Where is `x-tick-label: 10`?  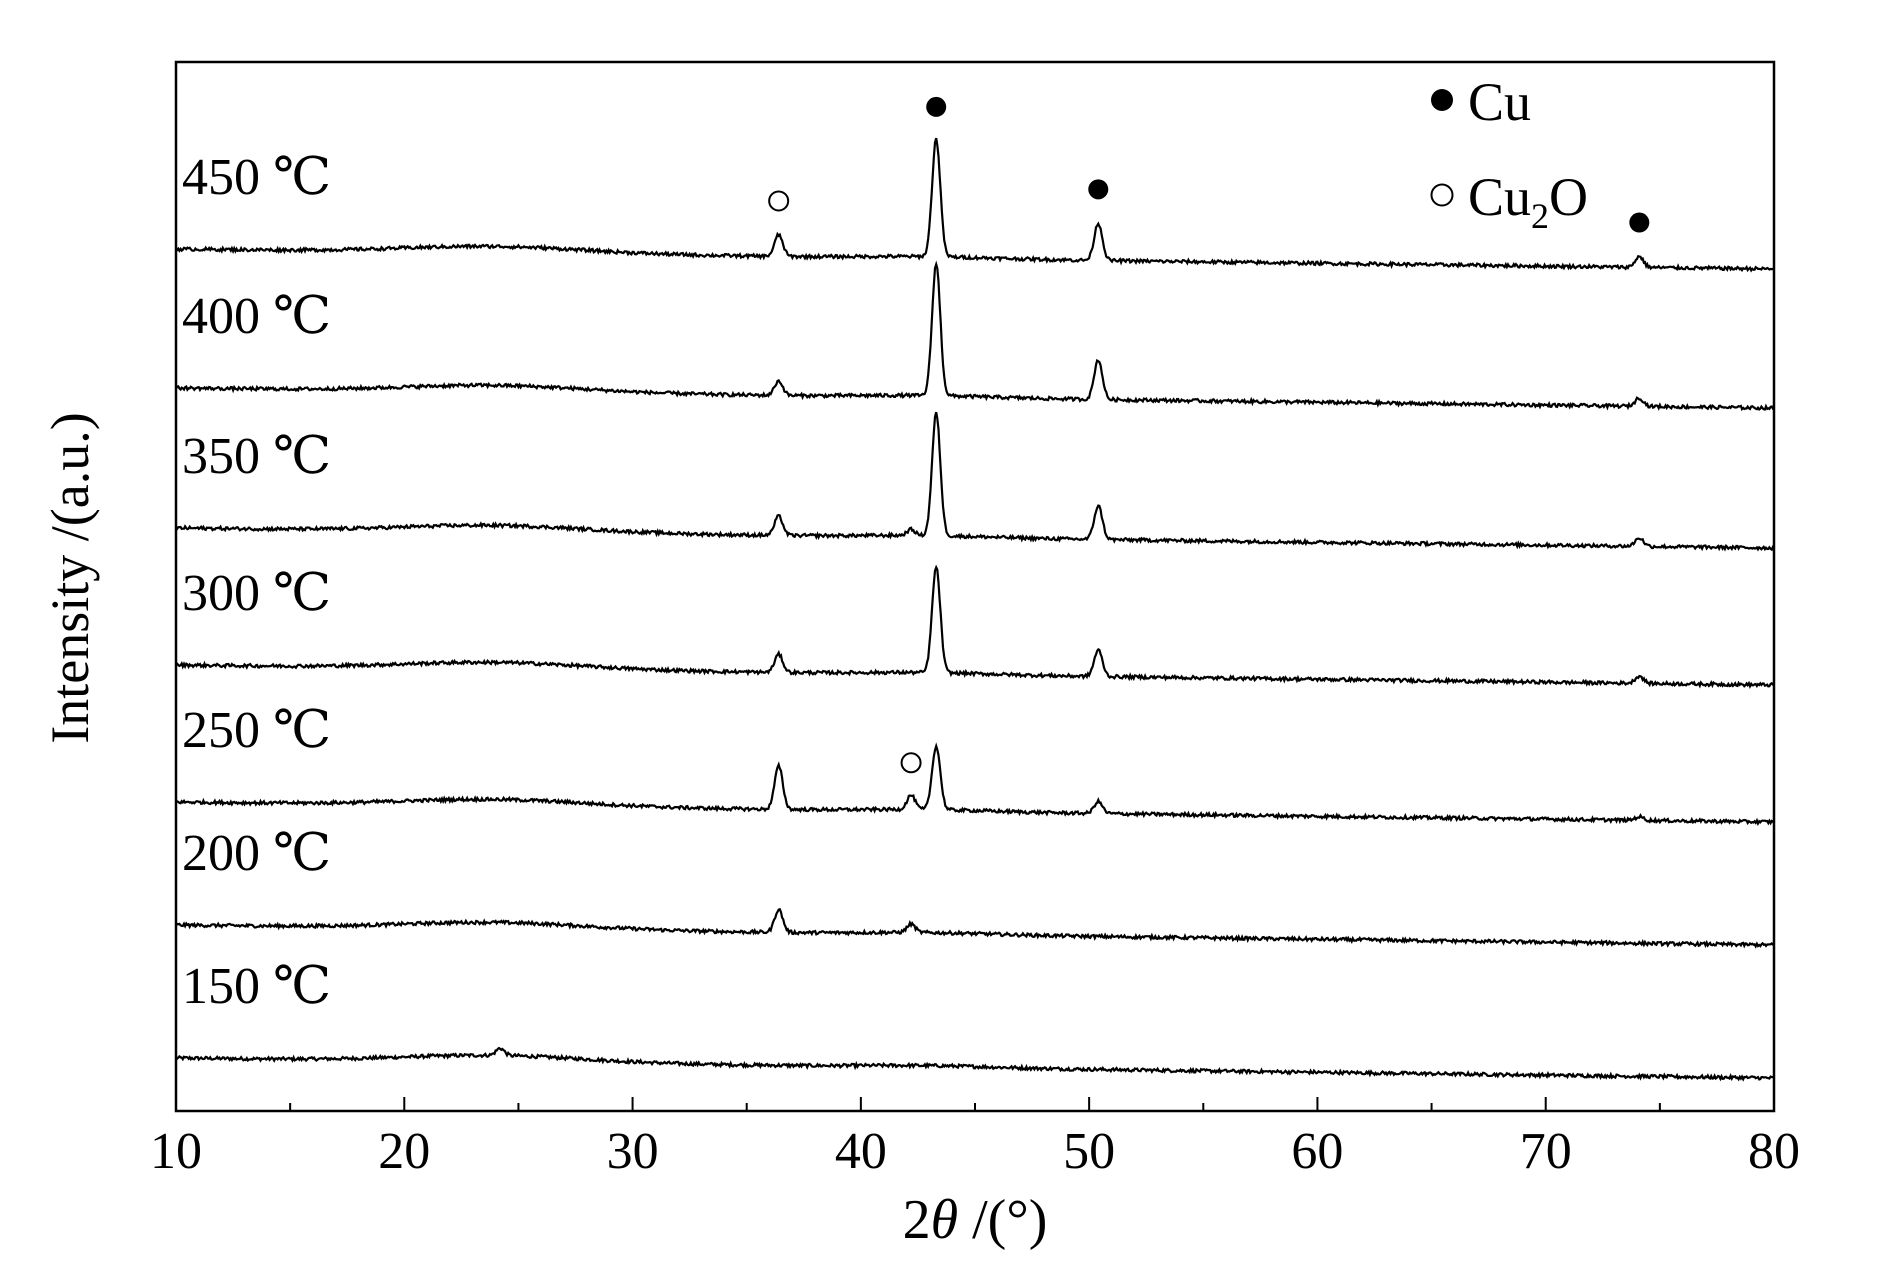
x-tick-label: 10 is located at coordinates (176, 1151).